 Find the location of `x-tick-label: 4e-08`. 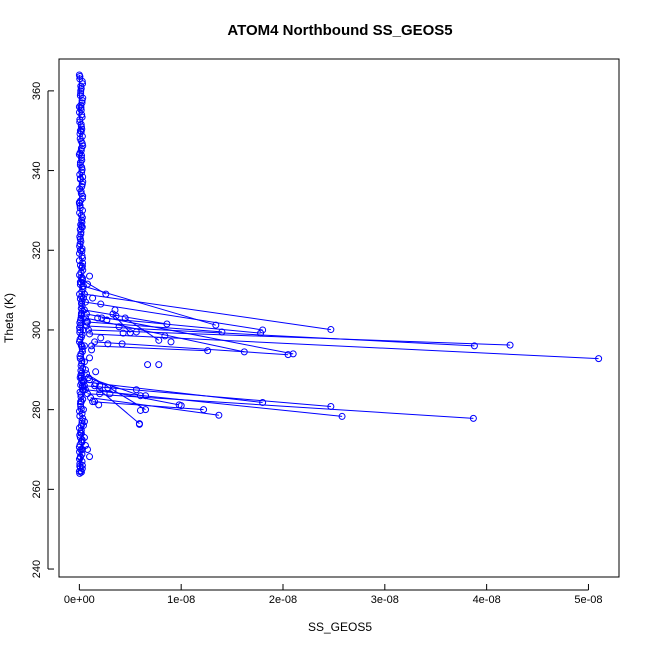

x-tick-label: 4e-08 is located at coordinates (487, 600).